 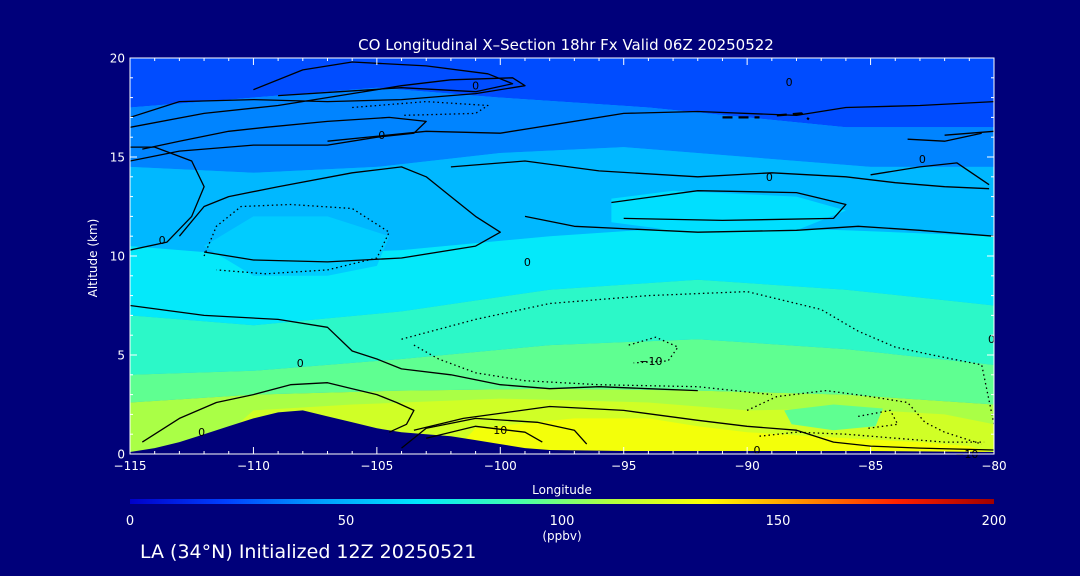 I want to click on x-axis-label: Longitude, so click(x=562, y=490).